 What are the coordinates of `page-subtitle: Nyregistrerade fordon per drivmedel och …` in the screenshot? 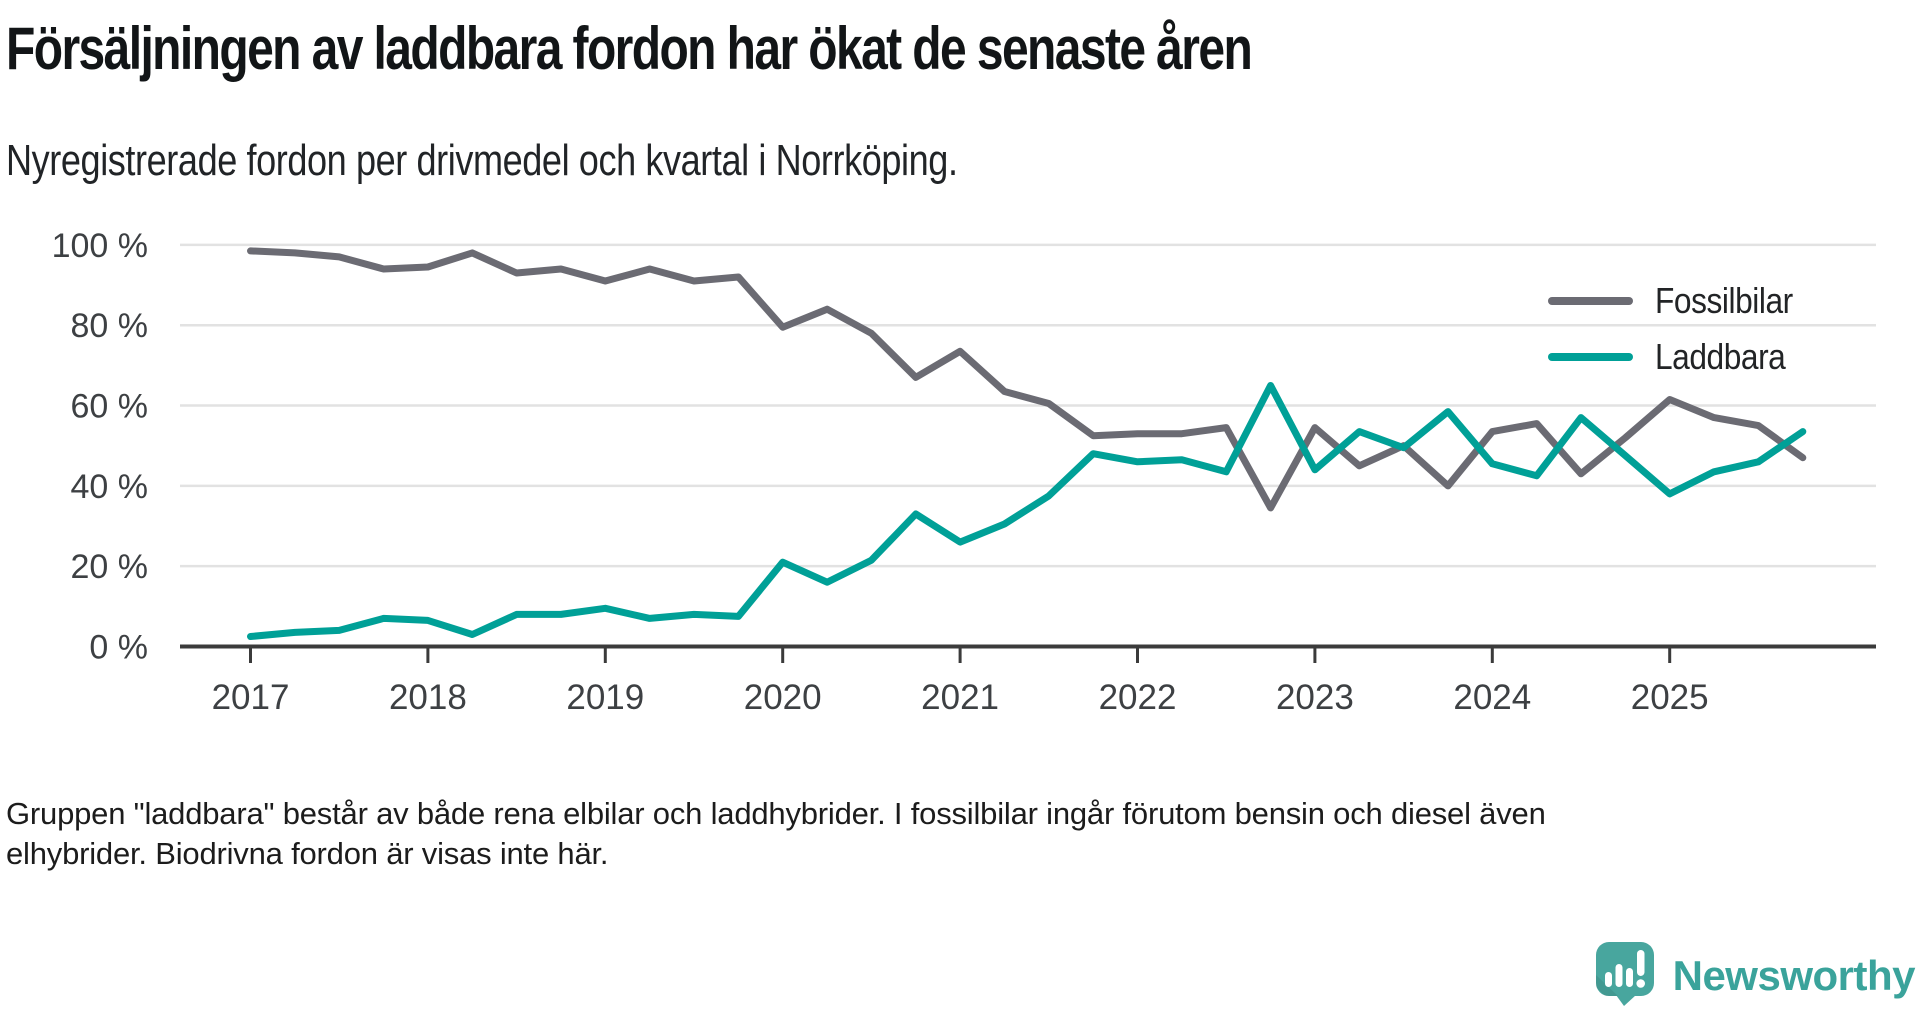 It's located at (482, 160).